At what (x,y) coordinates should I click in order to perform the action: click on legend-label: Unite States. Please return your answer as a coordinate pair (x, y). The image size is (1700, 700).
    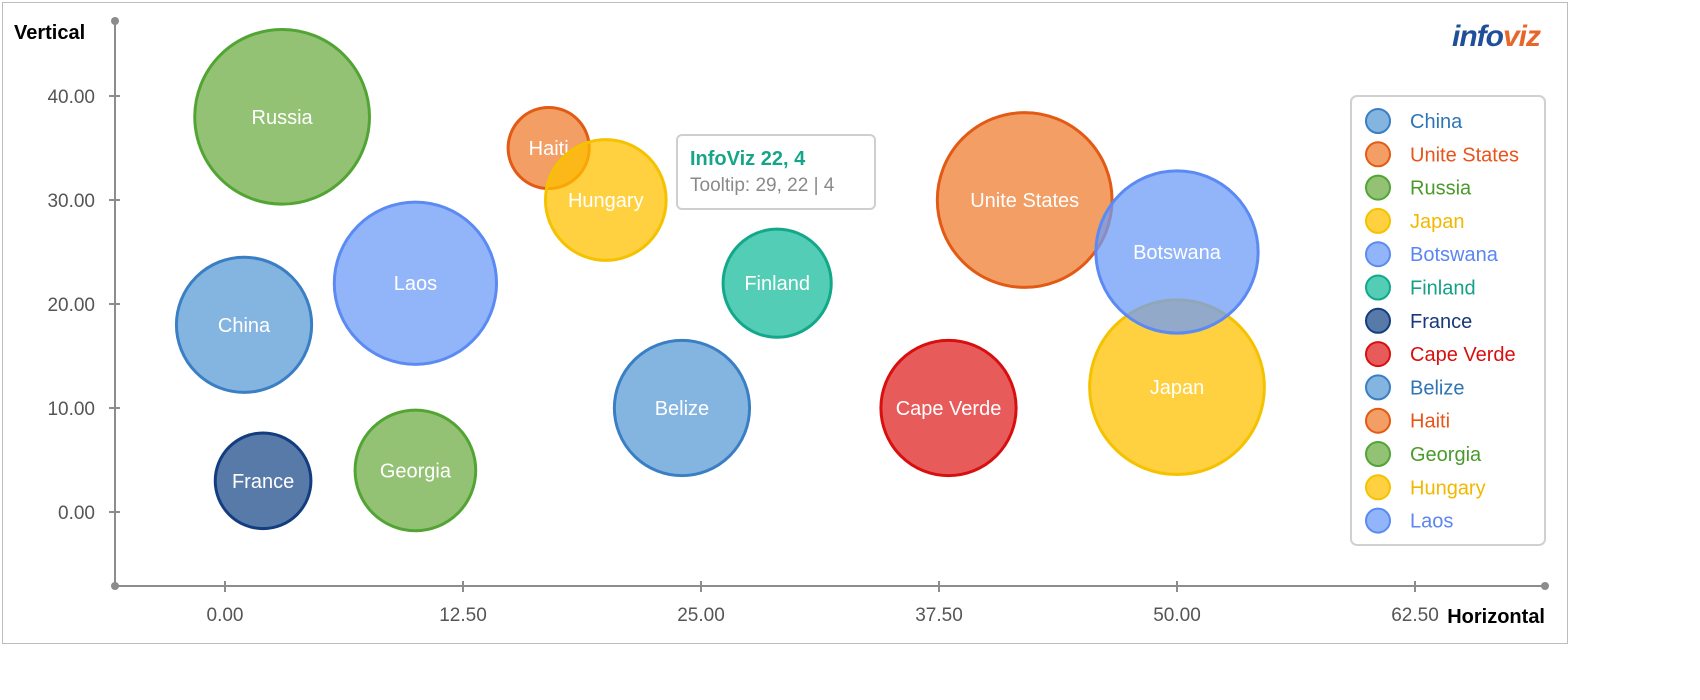
    Looking at the image, I should click on (1464, 155).